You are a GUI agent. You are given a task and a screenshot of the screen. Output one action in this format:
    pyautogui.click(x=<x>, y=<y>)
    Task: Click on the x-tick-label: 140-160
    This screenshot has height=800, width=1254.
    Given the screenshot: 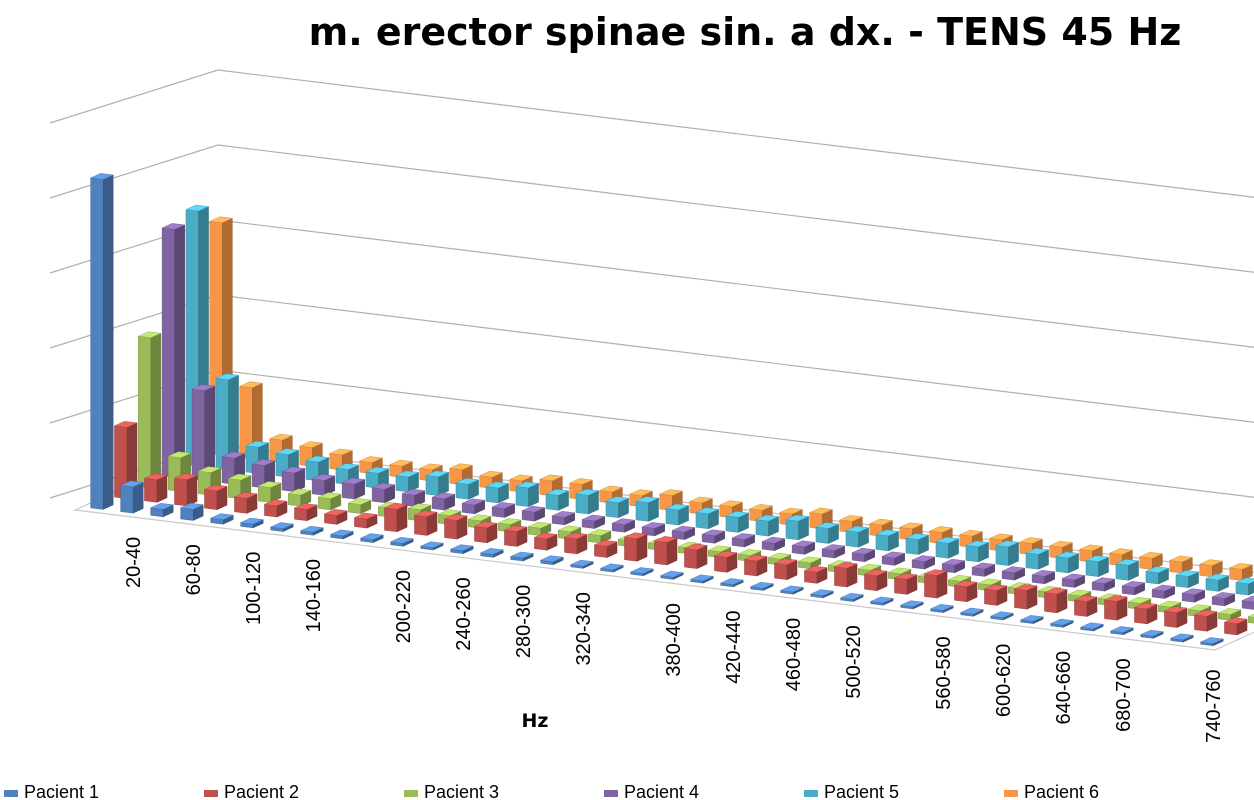 What is the action you would take?
    pyautogui.click(x=314, y=595)
    